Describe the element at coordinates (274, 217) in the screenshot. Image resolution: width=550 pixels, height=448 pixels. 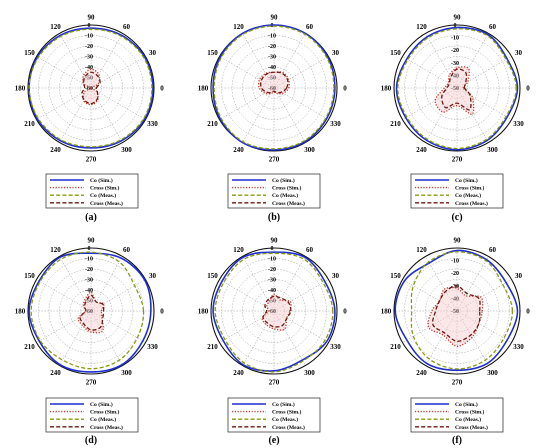
I see `panel-caption: (b)` at that location.